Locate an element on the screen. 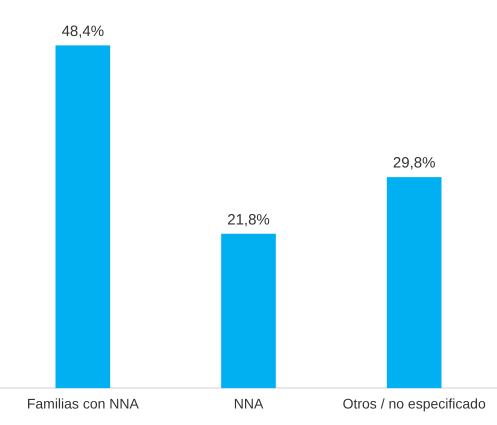 Image resolution: width=497 pixels, height=425 pixels. data-label: 29,8% is located at coordinates (414, 163).